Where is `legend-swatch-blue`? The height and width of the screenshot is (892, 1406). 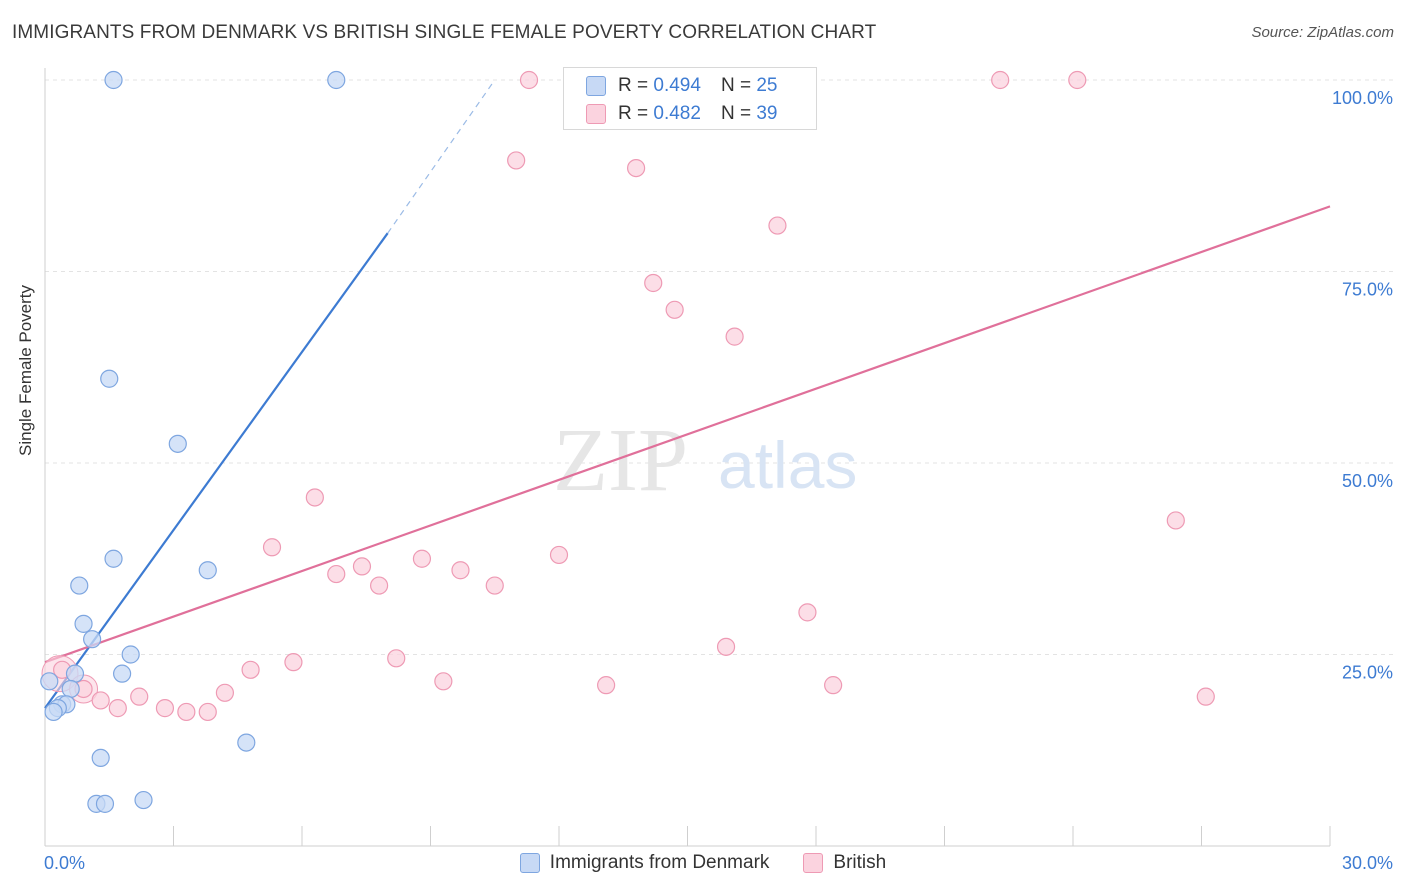
legend-swatch-blue is located at coordinates (529, 863).